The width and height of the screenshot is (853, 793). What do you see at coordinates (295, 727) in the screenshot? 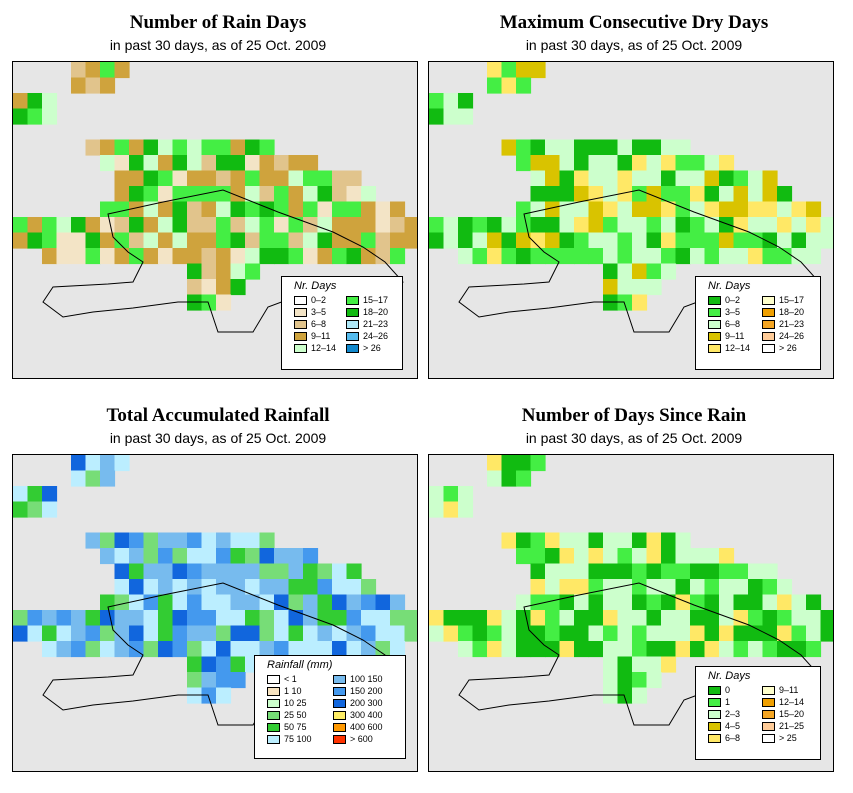
I see `legend-label: 50 75` at bounding box center [295, 727].